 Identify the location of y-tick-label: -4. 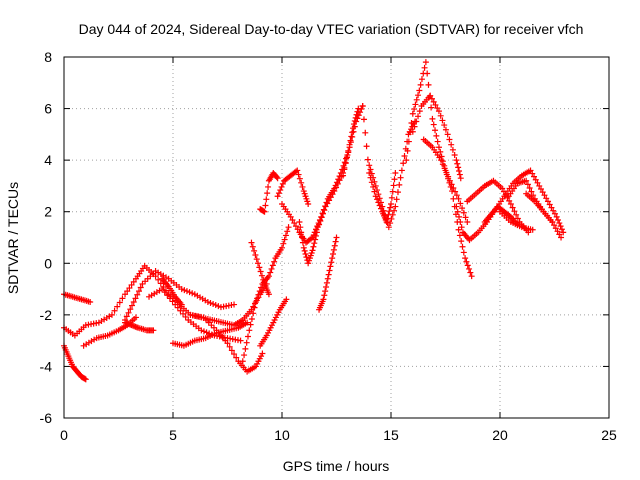
(46, 366).